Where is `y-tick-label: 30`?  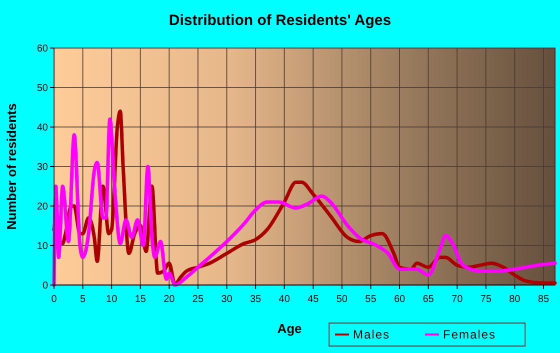 y-tick-label: 30 is located at coordinates (42, 167).